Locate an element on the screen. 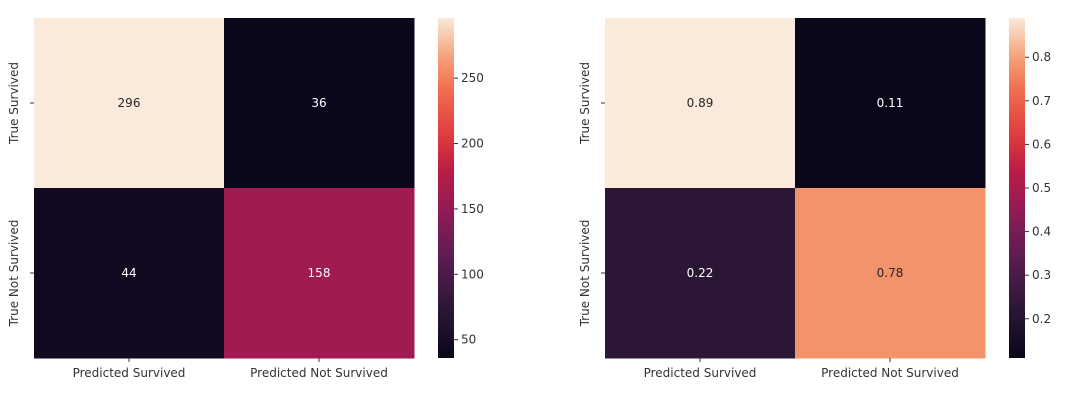 The image size is (1092, 403). colorbar-tick-label: 0.3 is located at coordinates (1041, 275).